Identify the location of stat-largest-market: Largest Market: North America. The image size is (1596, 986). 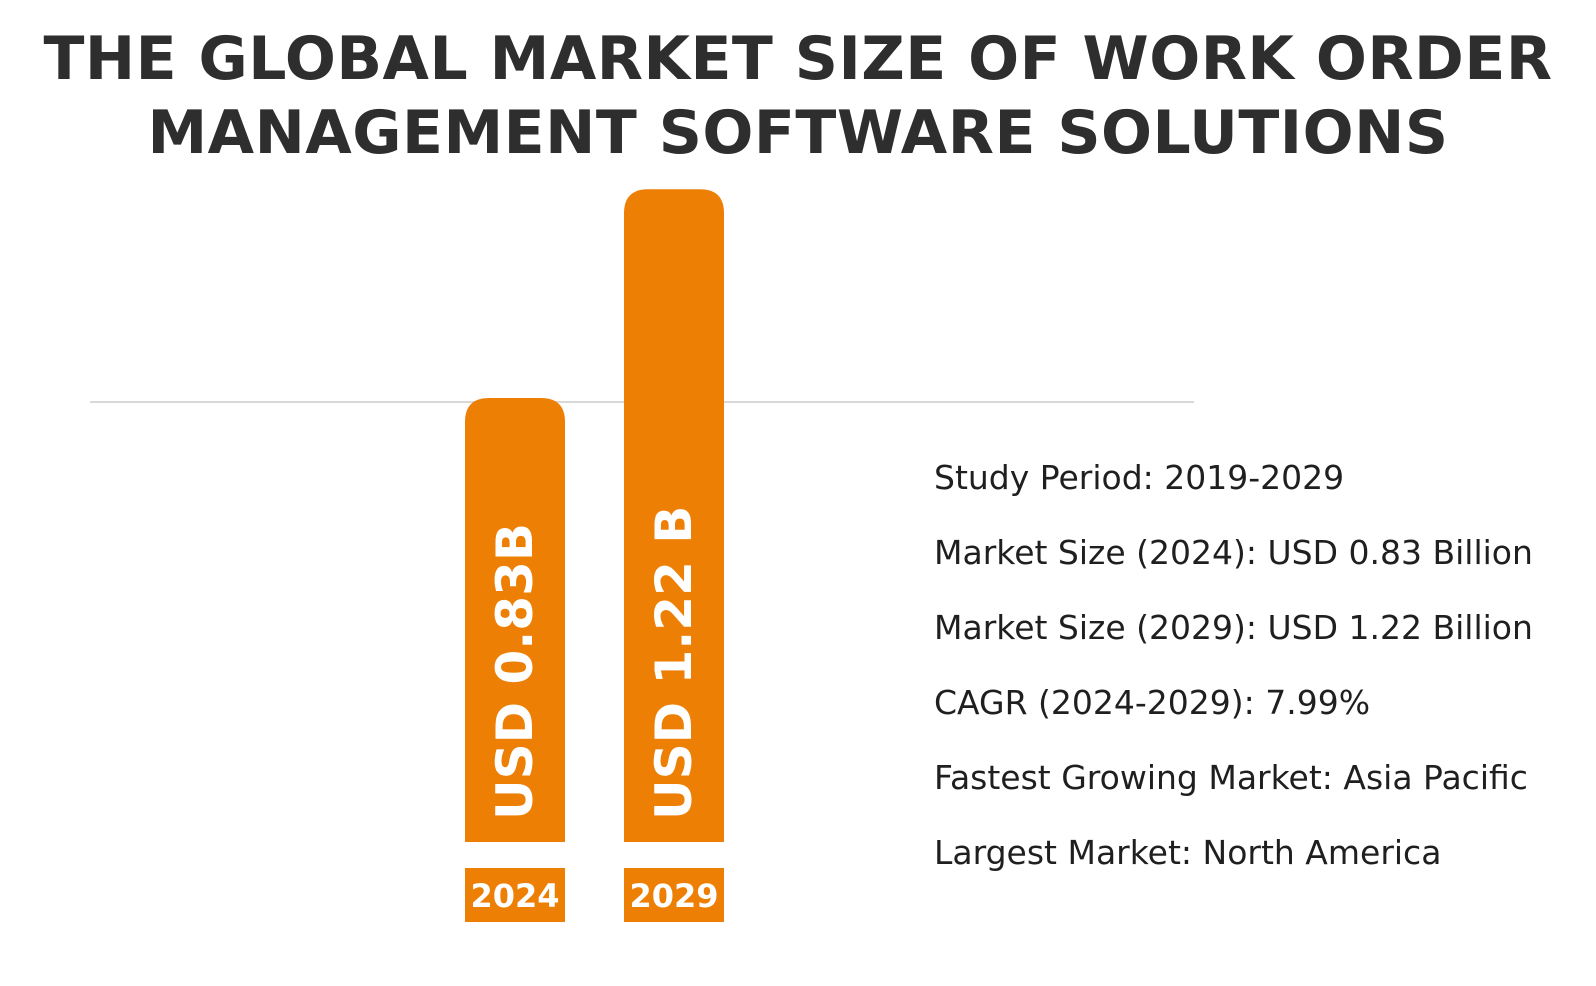
(1188, 852).